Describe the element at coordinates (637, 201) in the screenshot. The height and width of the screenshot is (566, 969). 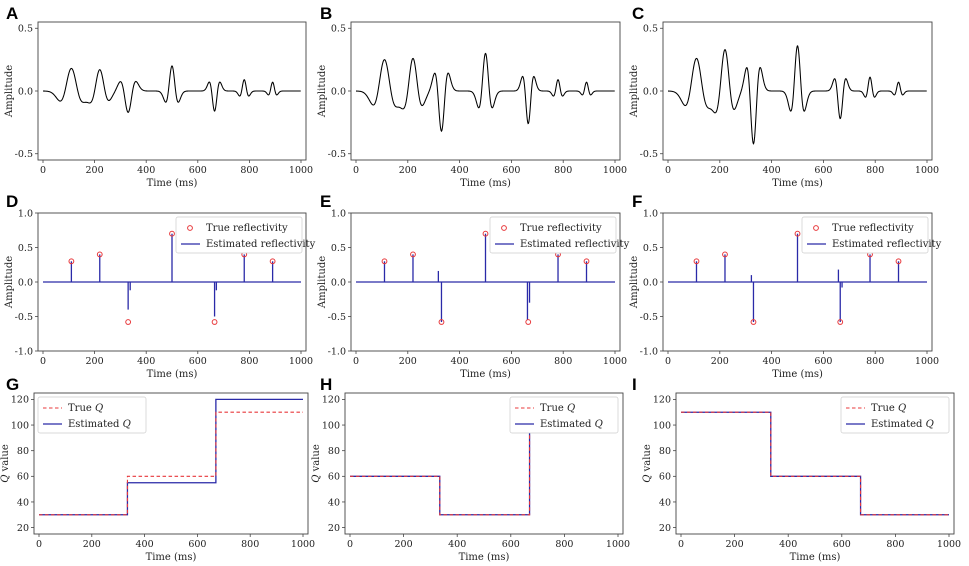
I see `panel-label-f: F` at that location.